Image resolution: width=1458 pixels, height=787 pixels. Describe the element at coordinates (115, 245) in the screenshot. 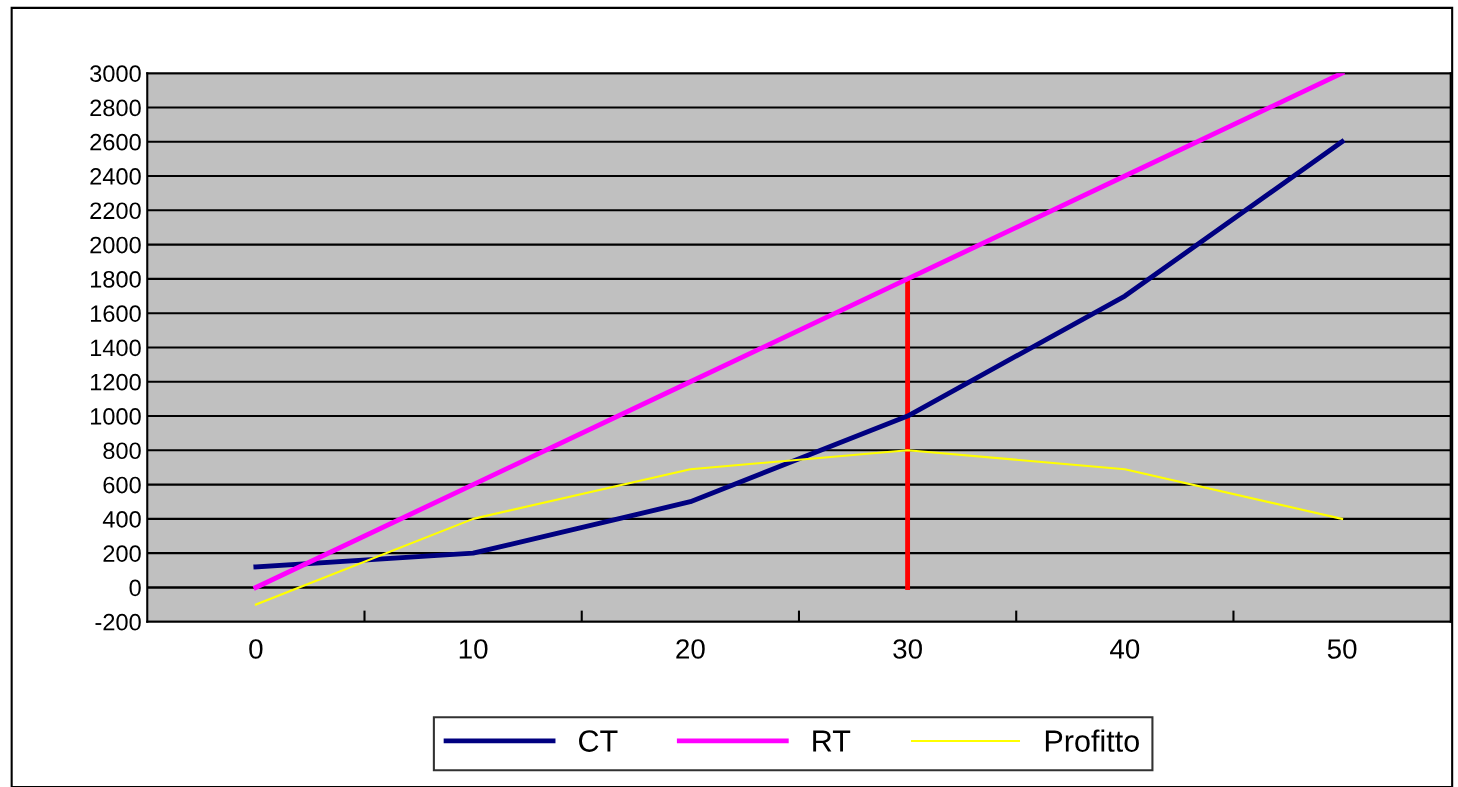

I see `y-tick-label: 2000` at that location.